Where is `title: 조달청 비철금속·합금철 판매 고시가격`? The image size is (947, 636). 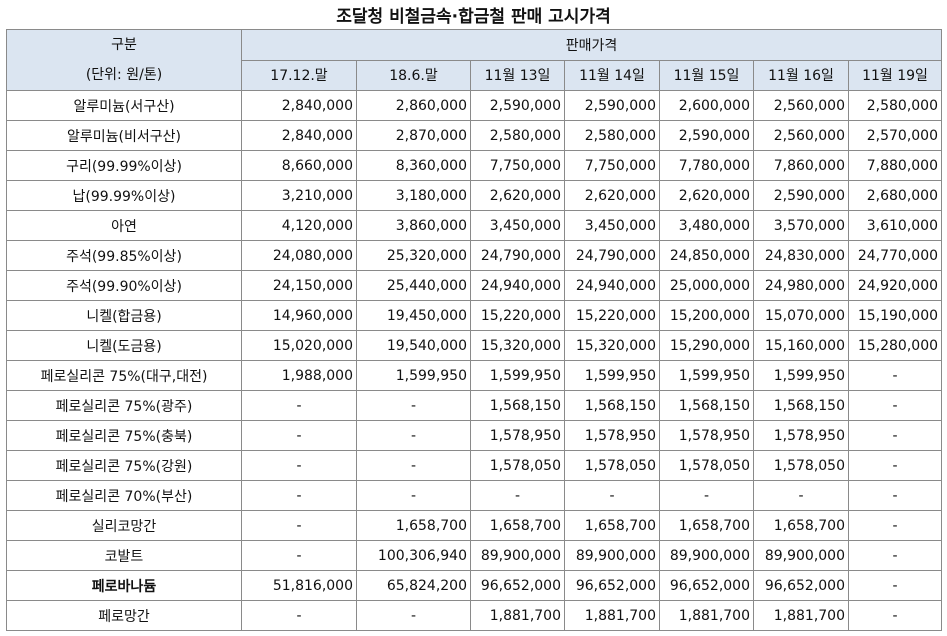 title: 조달청 비철금속·합금철 판매 고시가격 is located at coordinates (473, 17).